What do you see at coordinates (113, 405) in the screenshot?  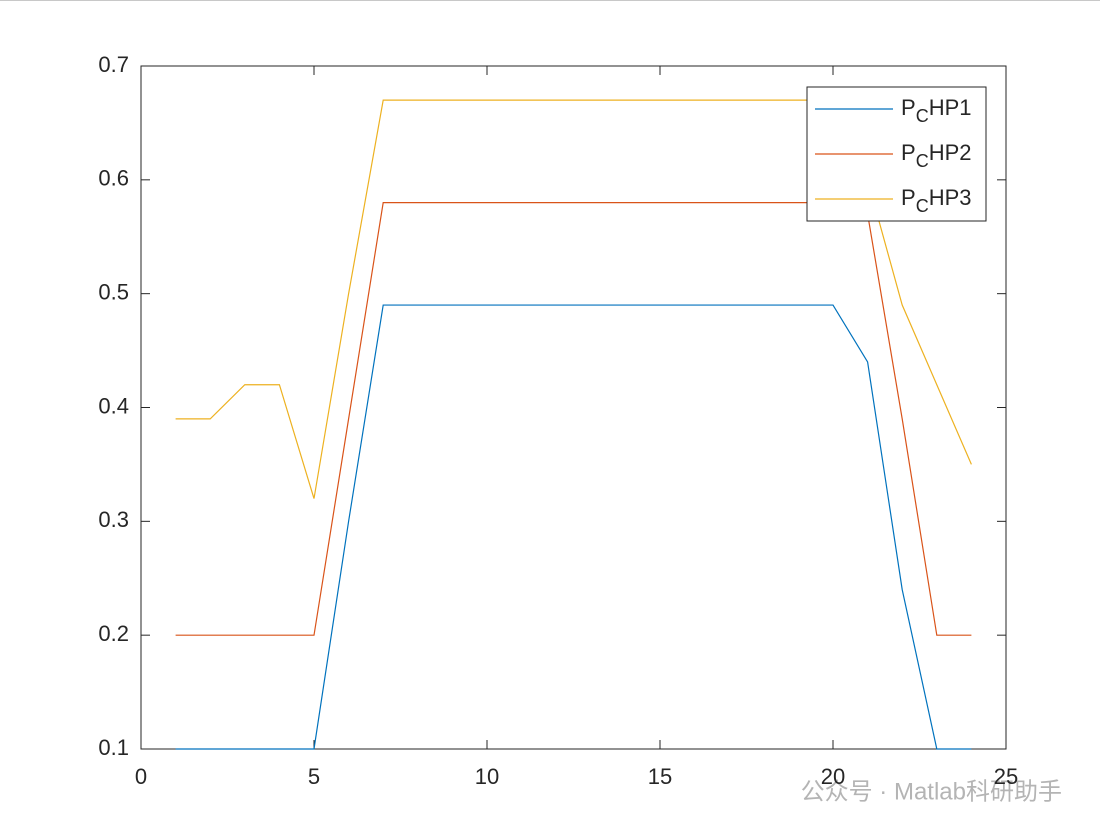 I see `y-tick-label: 0.4` at bounding box center [113, 405].